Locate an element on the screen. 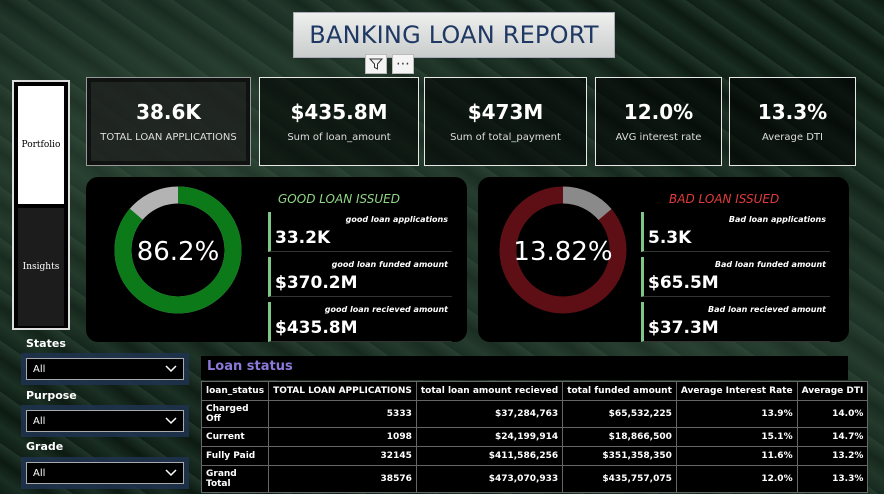  bad-loan-applications-card: Bad loan applications 5.3K is located at coordinates (735, 232).